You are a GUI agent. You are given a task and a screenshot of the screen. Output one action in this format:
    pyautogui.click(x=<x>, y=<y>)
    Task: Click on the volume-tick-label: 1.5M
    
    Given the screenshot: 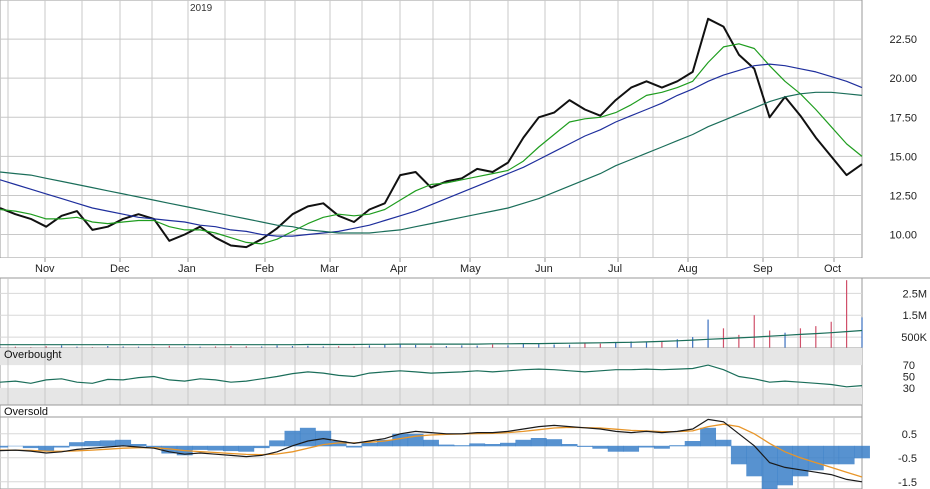 What is the action you would take?
    pyautogui.click(x=915, y=316)
    